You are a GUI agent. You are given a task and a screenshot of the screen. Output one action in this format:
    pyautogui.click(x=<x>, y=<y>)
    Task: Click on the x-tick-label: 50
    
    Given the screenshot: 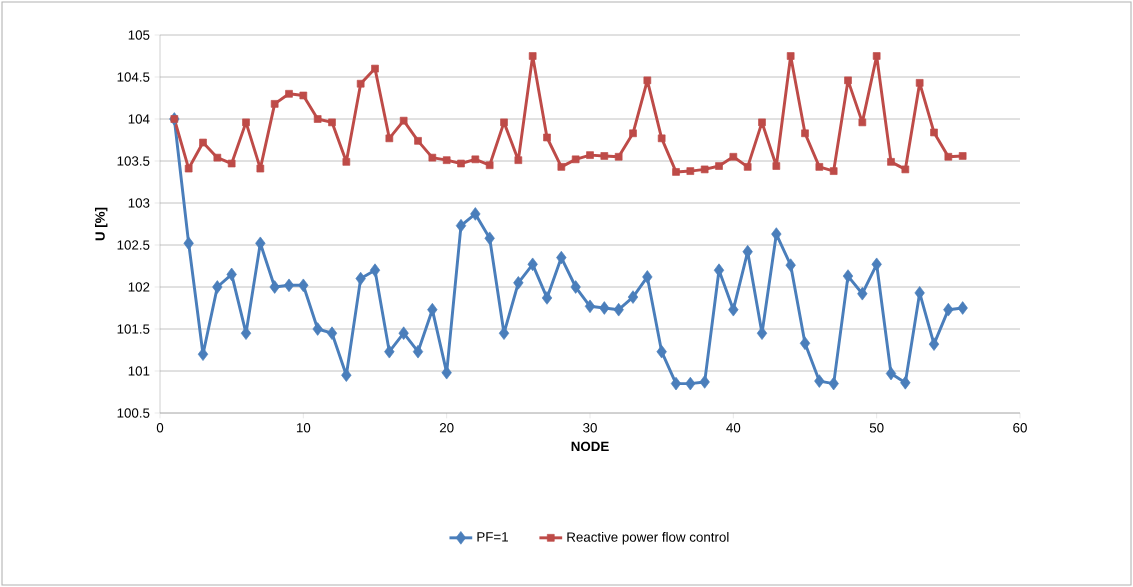 What is the action you would take?
    pyautogui.click(x=876, y=428)
    